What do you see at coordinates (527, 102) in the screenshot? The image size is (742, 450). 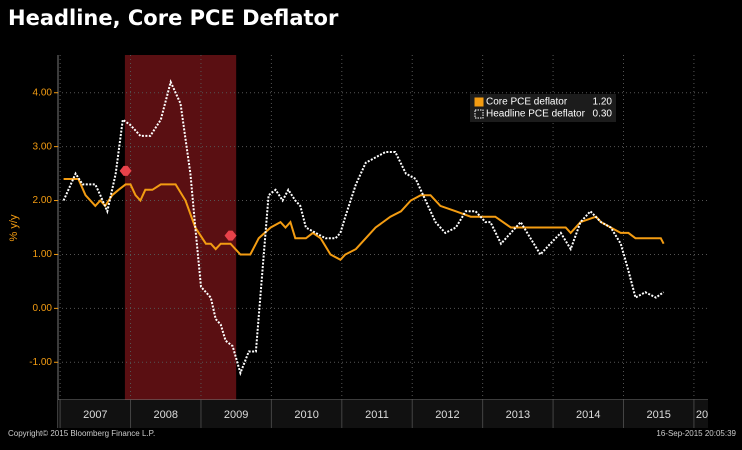 I see `legend-label: Core PCE deflator` at bounding box center [527, 102].